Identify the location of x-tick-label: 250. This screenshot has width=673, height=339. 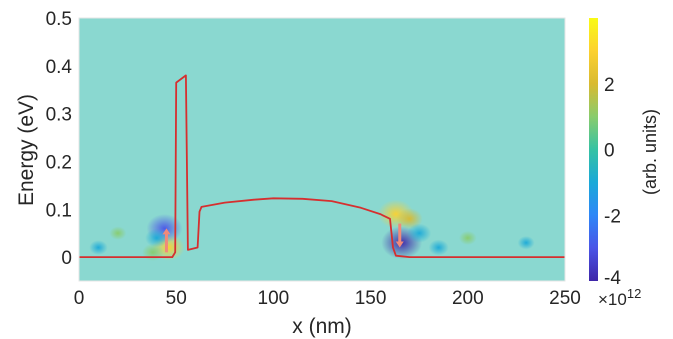
(565, 298).